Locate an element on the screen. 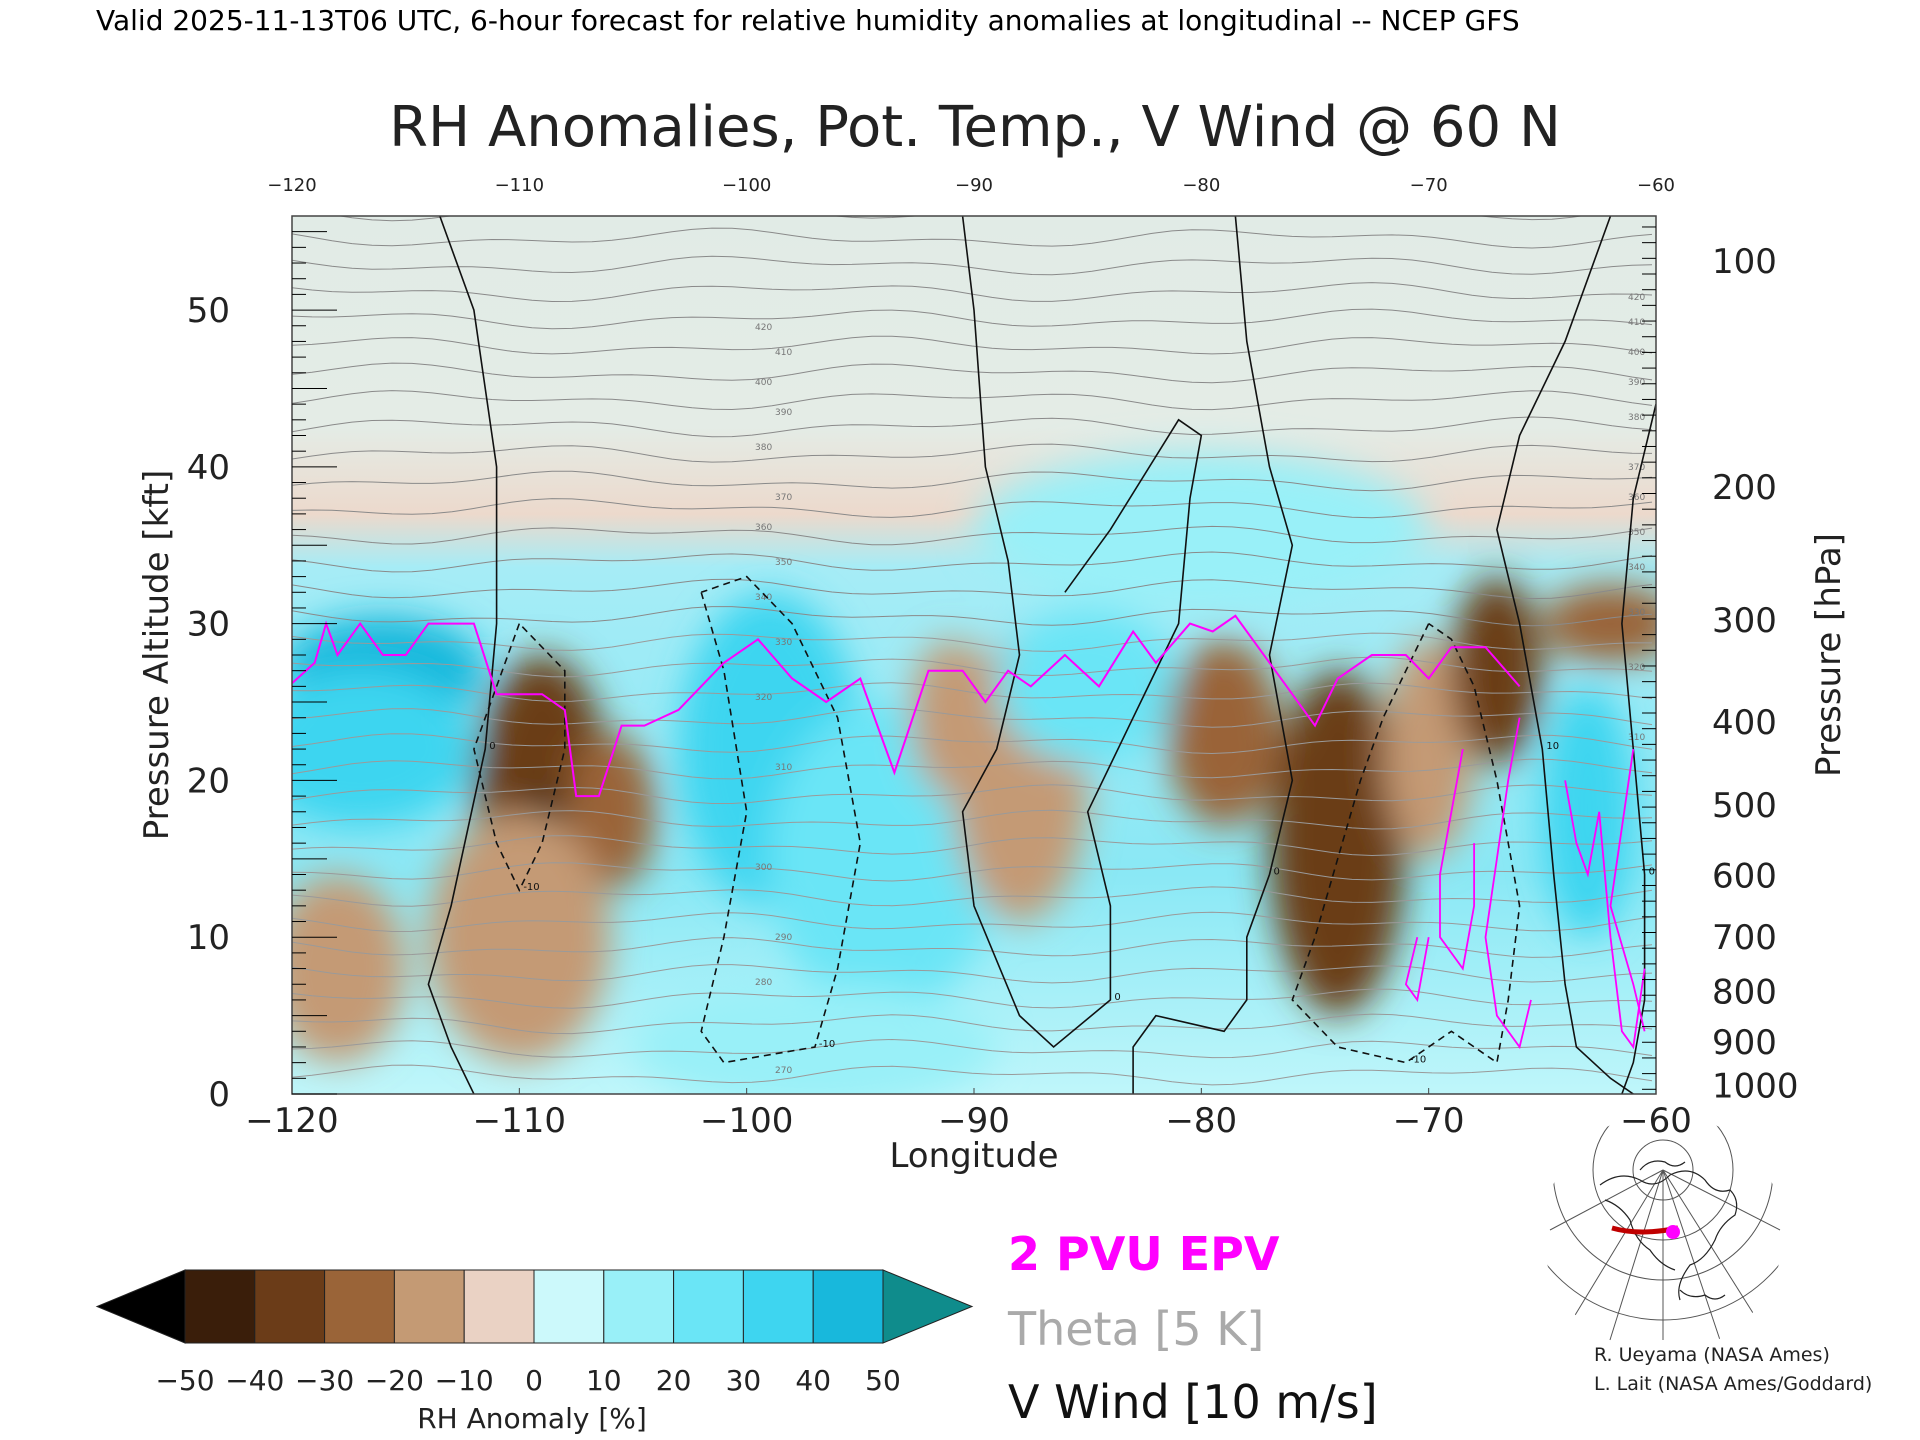 This screenshot has height=1440, width=1920. colorbar-tick-label: −30 is located at coordinates (324, 1380).